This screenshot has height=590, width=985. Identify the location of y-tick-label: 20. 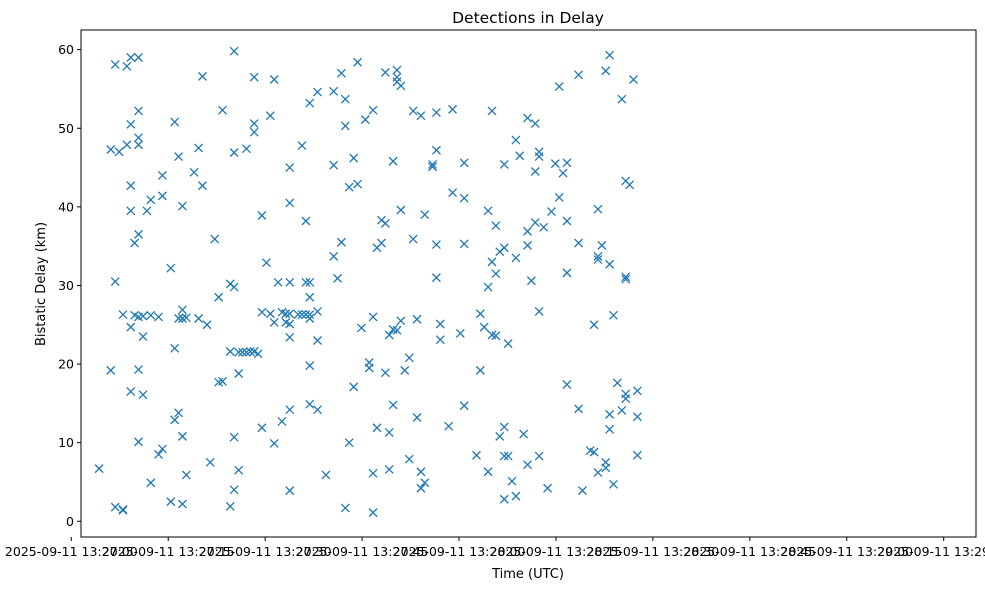
(66, 364).